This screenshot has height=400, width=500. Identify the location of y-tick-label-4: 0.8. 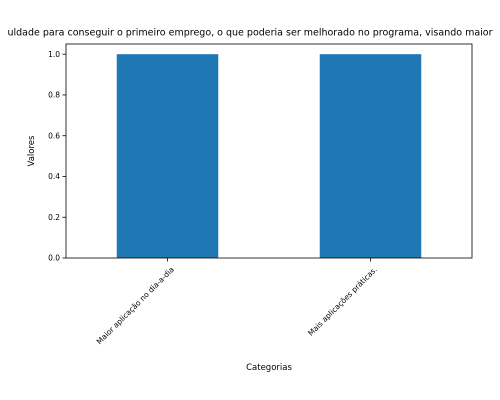
(54, 95).